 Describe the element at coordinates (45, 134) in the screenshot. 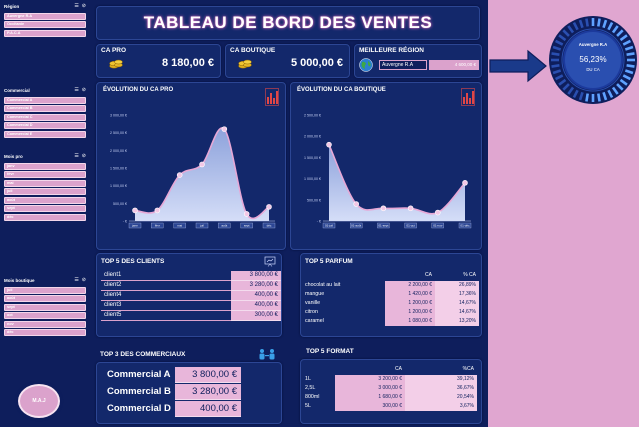

I see `slicer-item: Commercial E` at that location.